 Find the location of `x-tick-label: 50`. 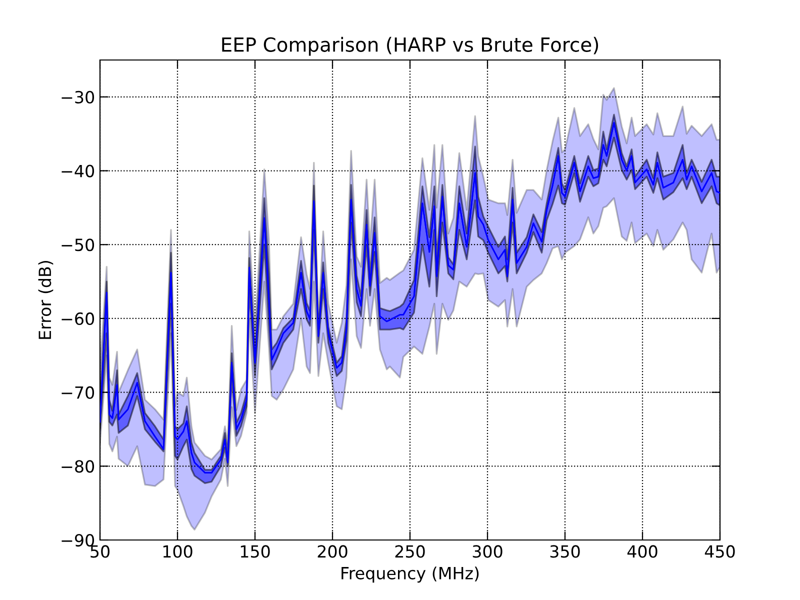

x-tick-label: 50 is located at coordinates (100, 551).